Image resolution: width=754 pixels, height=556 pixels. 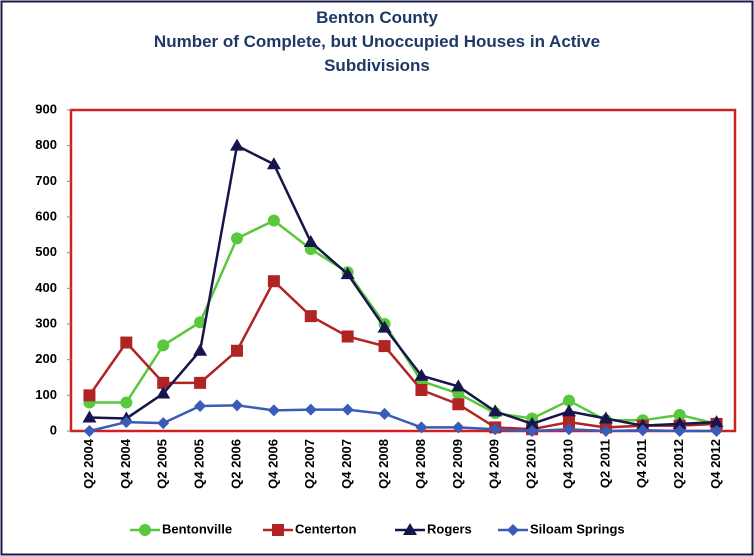 What do you see at coordinates (346, 464) in the screenshot?
I see `x-tick-label: Q4 2007` at bounding box center [346, 464].